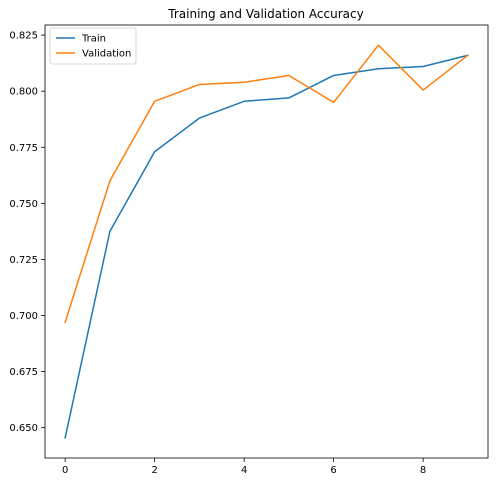 This screenshot has height=486, width=496. Describe the element at coordinates (154, 470) in the screenshot. I see `x-tick-label: 2` at that location.